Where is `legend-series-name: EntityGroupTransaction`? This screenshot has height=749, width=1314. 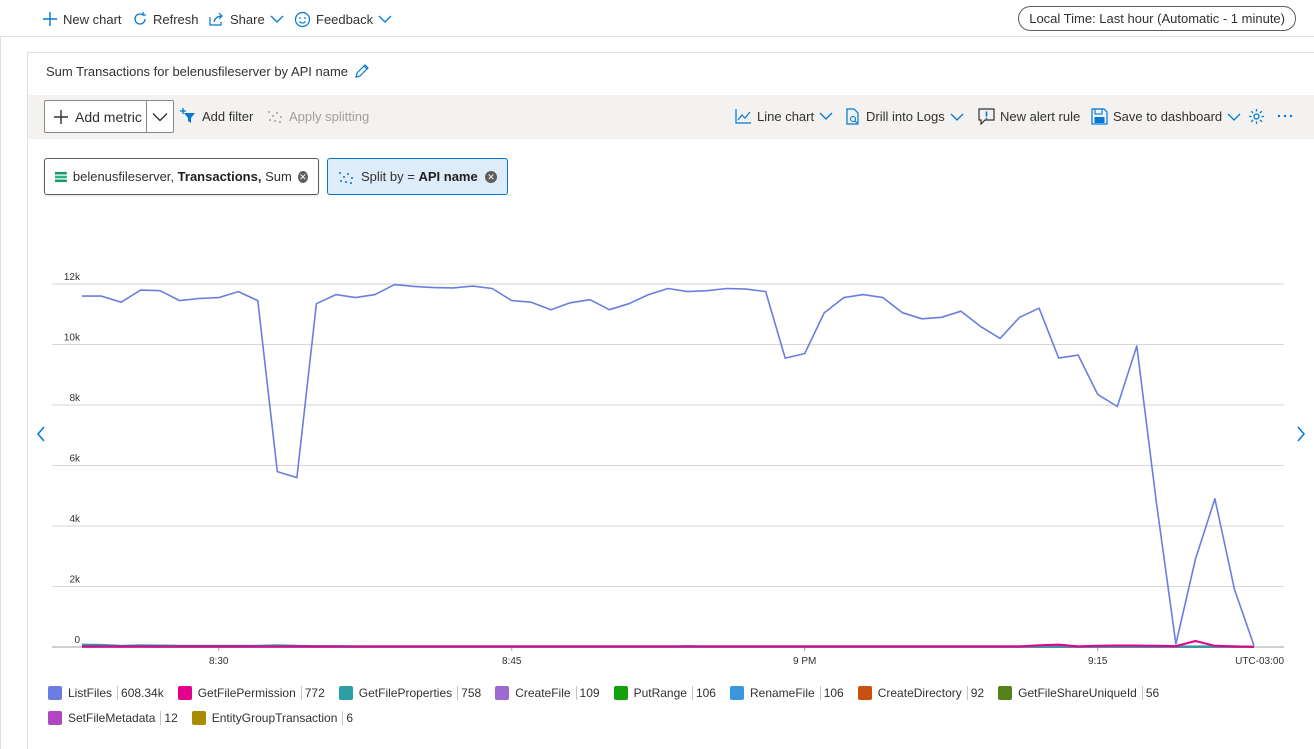 legend-series-name: EntityGroupTransaction is located at coordinates (274, 718).